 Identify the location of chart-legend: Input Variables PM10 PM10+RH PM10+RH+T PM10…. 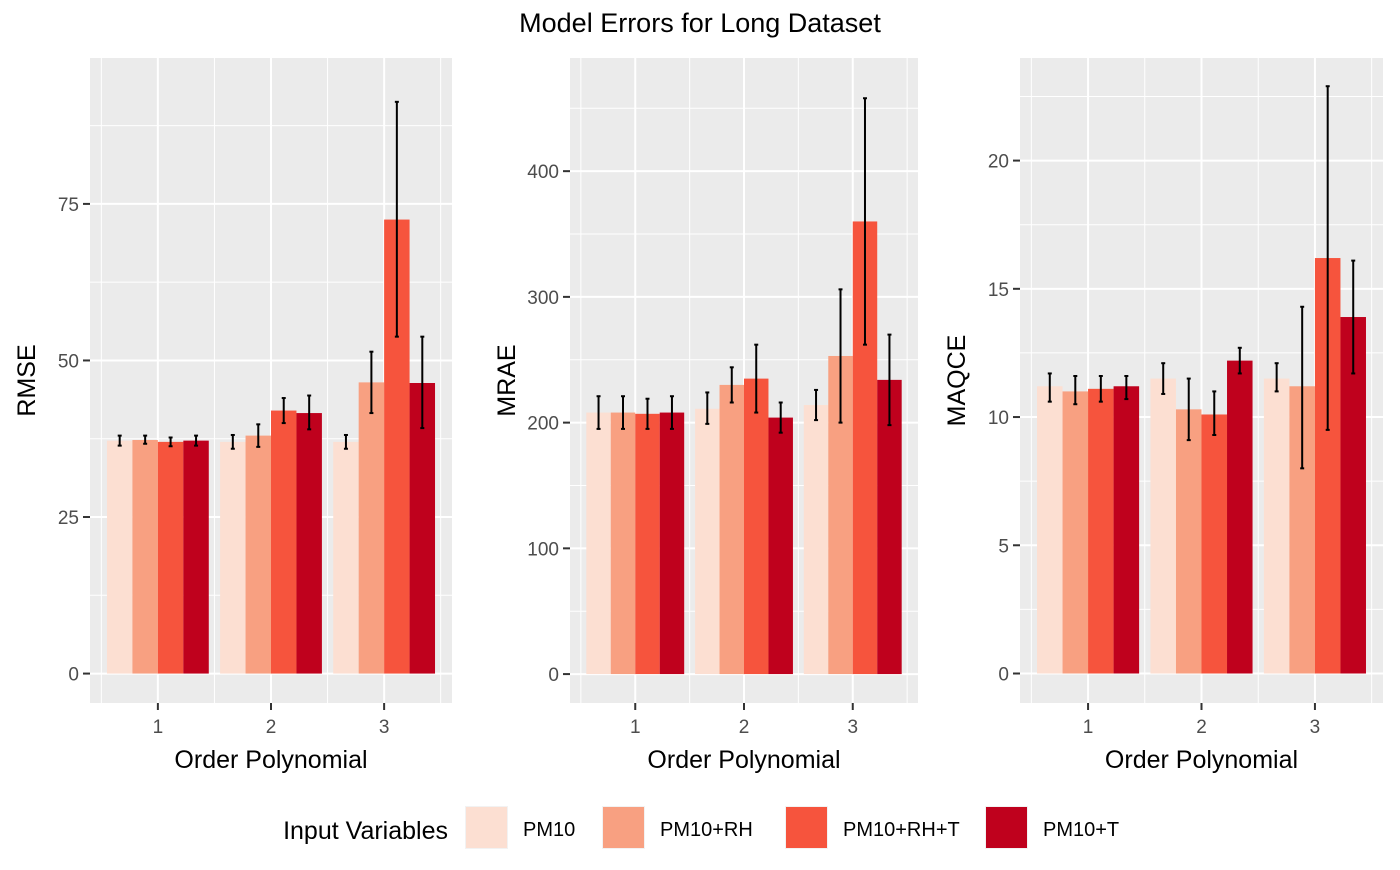
(701, 827).